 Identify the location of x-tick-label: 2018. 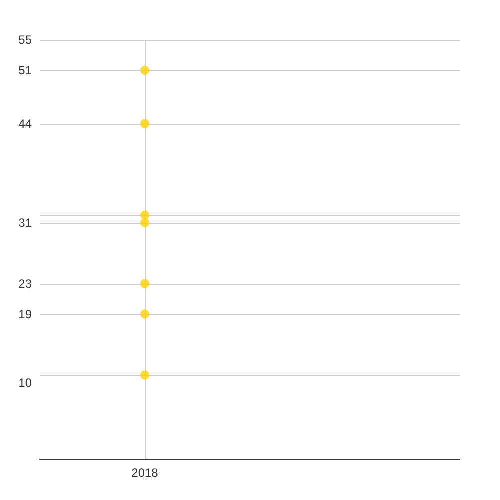
(145, 473).